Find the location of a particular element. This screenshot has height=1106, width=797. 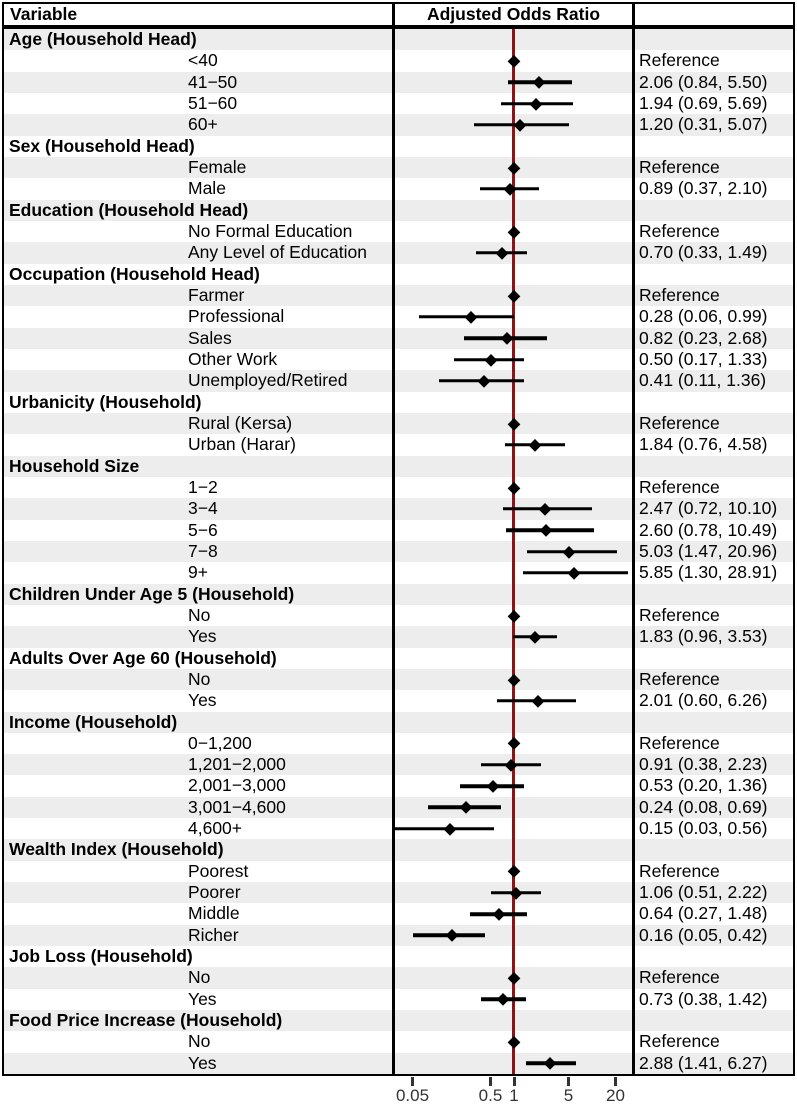

row-estimate: 1.06 (0.51, 2.22) is located at coordinates (703, 892).